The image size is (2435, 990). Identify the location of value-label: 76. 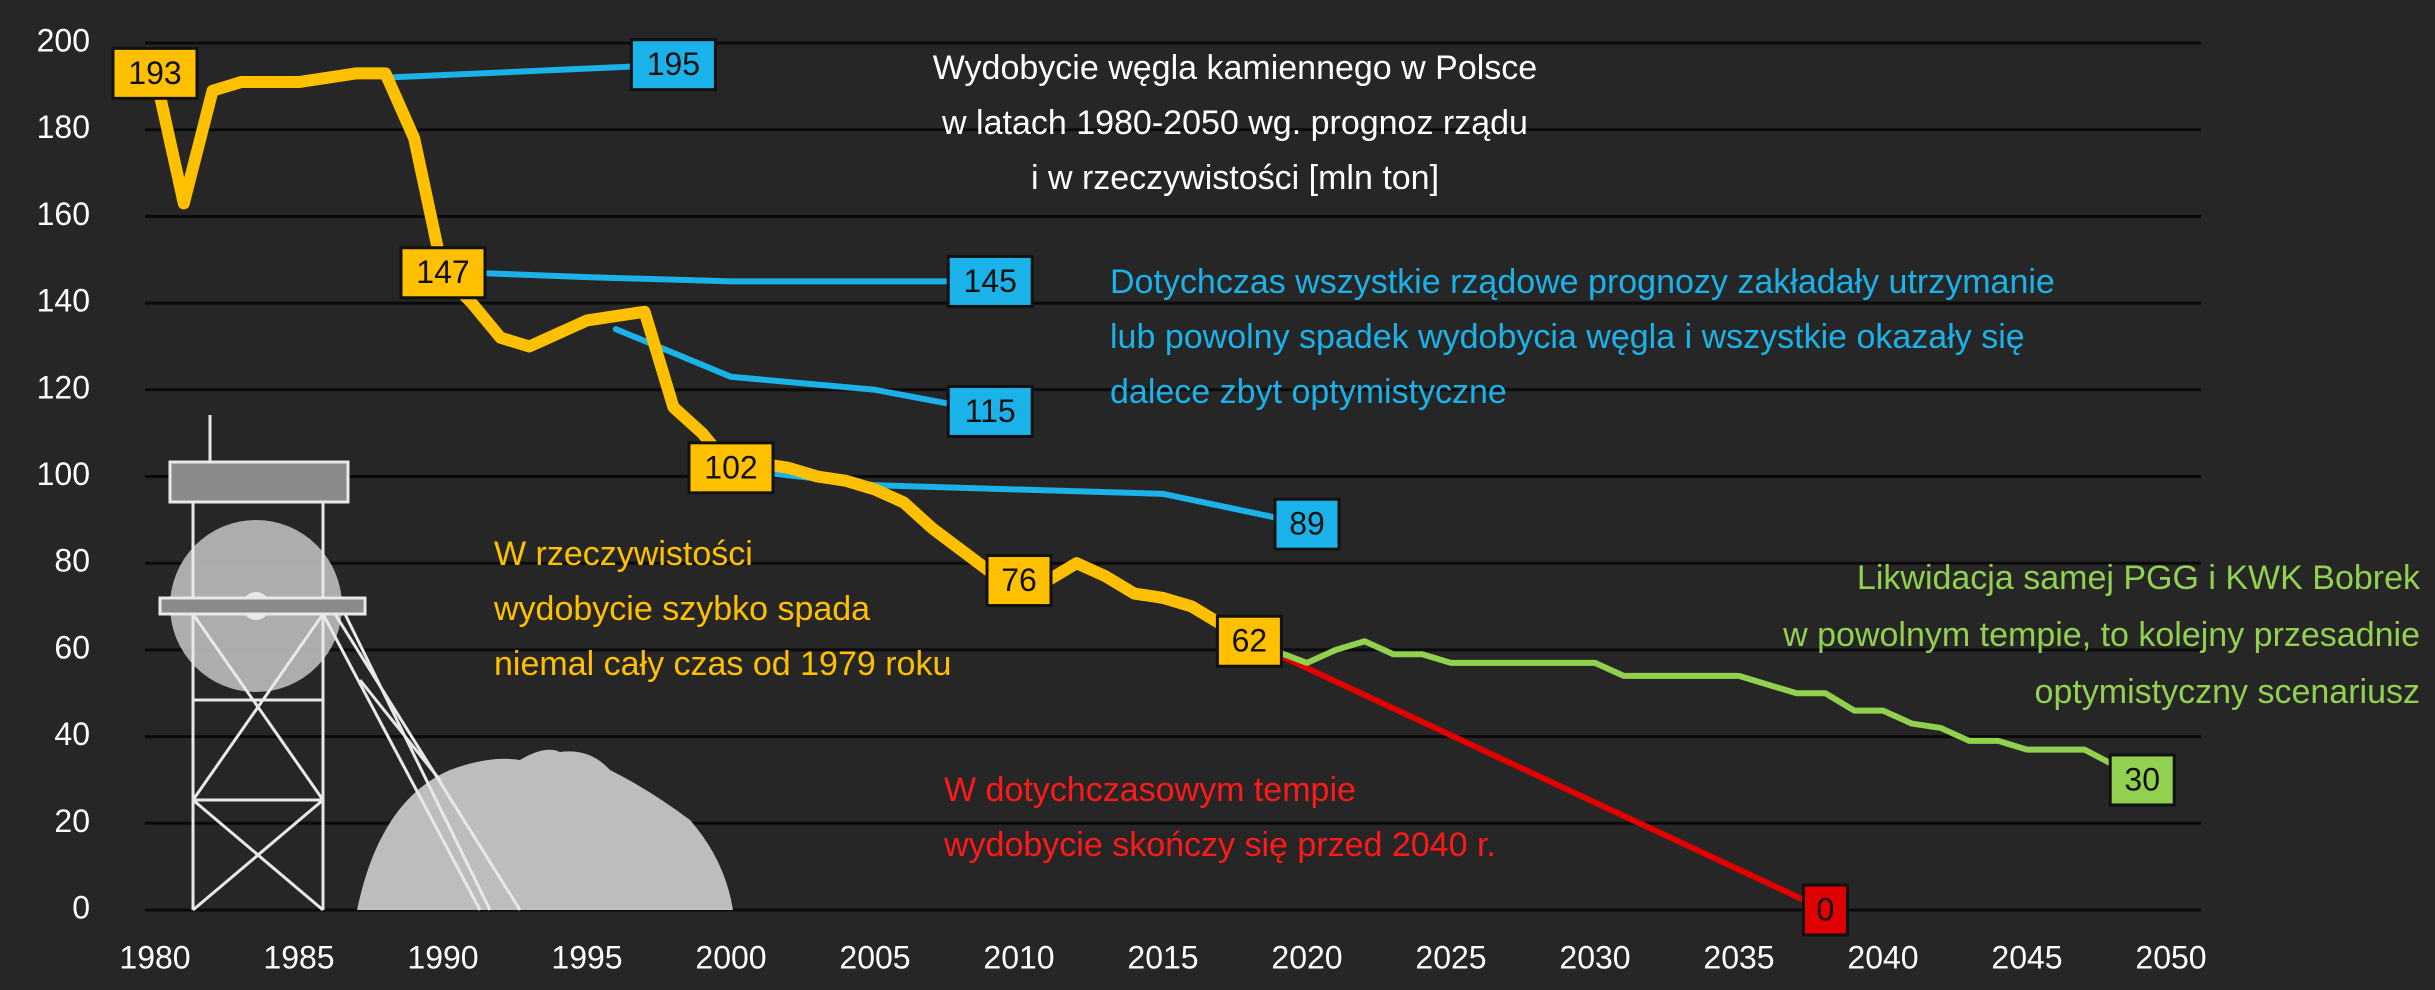
(1019, 580).